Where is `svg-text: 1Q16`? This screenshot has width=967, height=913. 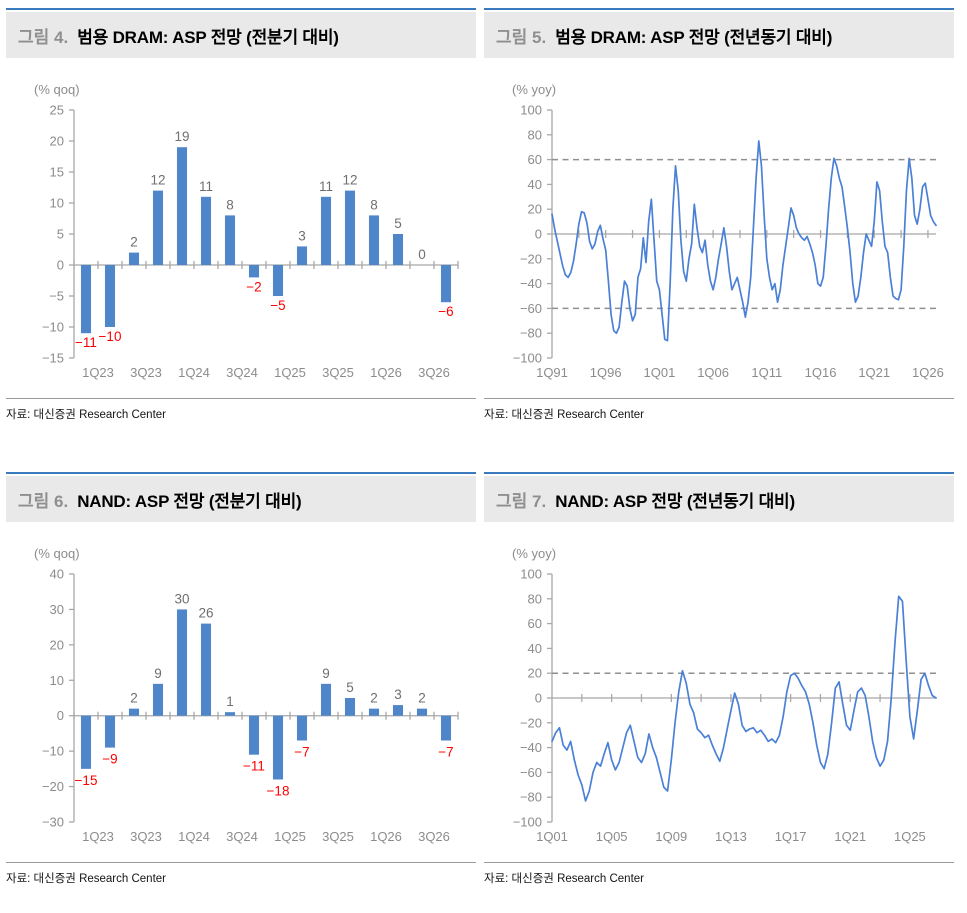 svg-text: 1Q16 is located at coordinates (821, 372).